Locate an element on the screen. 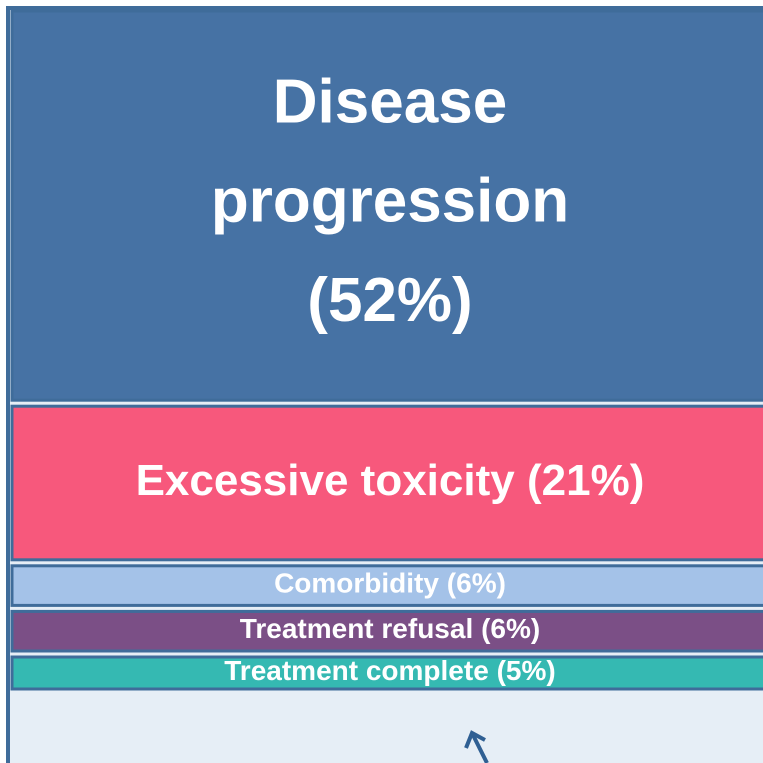 Image resolution: width=763 pixels, height=763 pixels. value-label: (21%) is located at coordinates (585, 480).